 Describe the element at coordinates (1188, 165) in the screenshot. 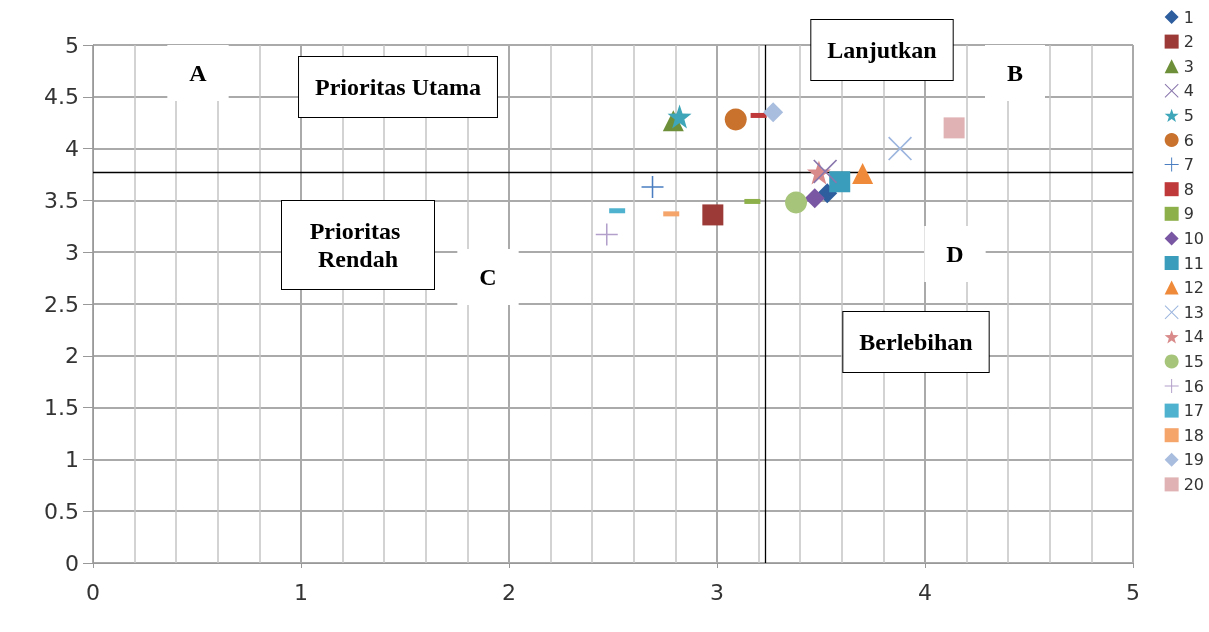

I see `legend-label: 7` at that location.